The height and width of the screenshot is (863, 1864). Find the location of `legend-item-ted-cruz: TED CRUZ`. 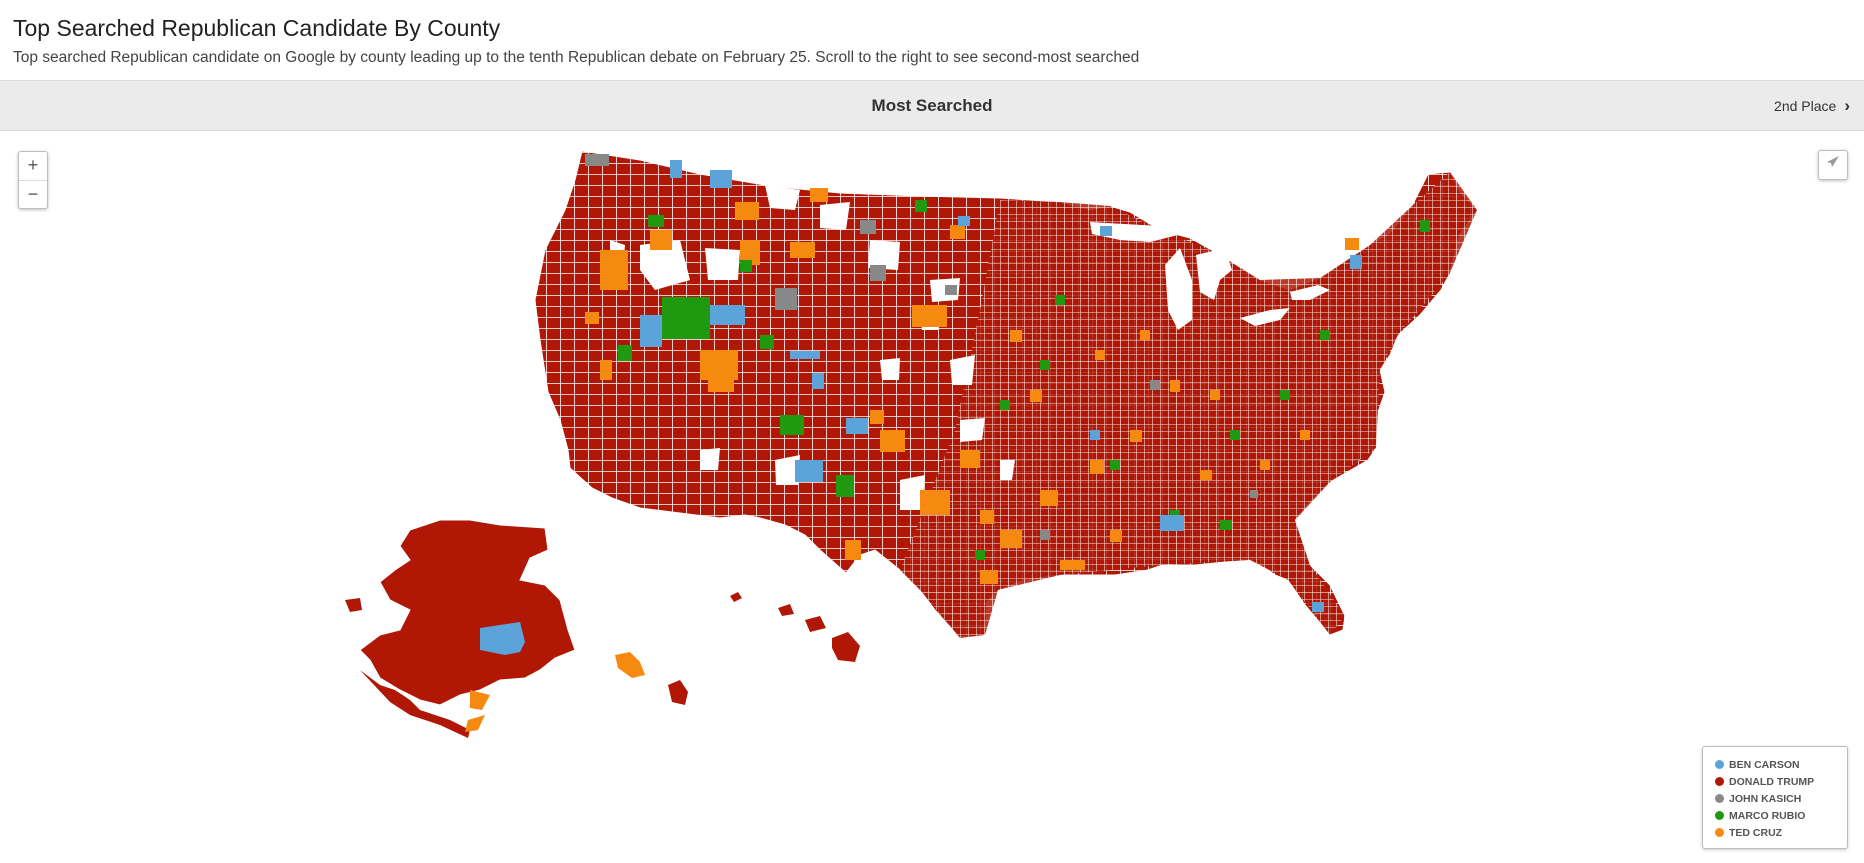

legend-item-ted-cruz: TED CRUZ is located at coordinates (1777, 833).